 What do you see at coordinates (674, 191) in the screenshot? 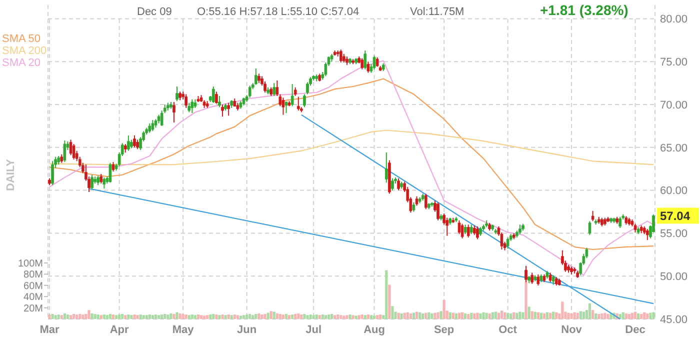
I see `y-tick-label: 60.00` at bounding box center [674, 191].